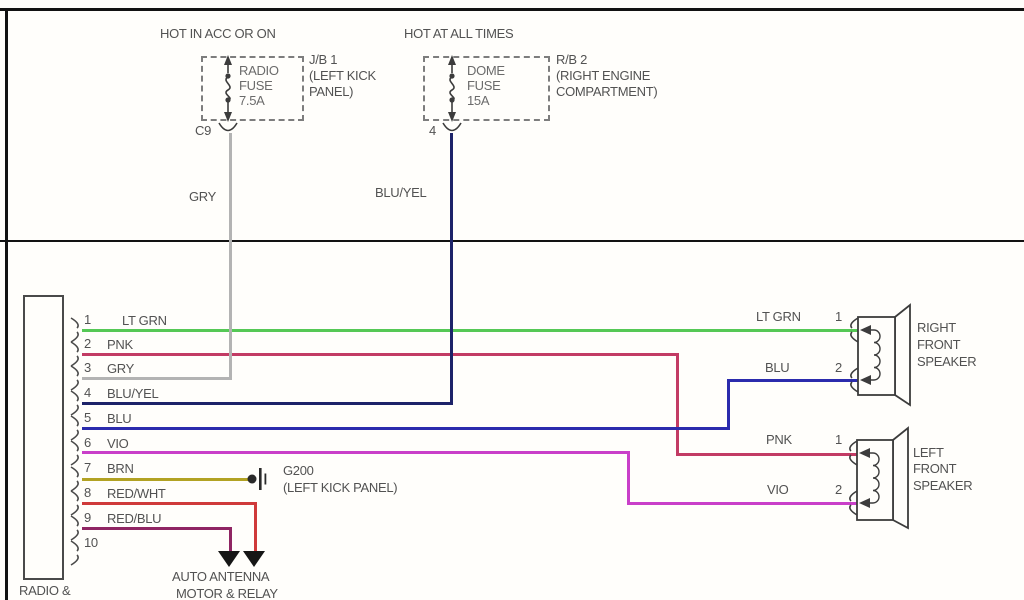  I want to click on wire-label: BRN, so click(120, 468).